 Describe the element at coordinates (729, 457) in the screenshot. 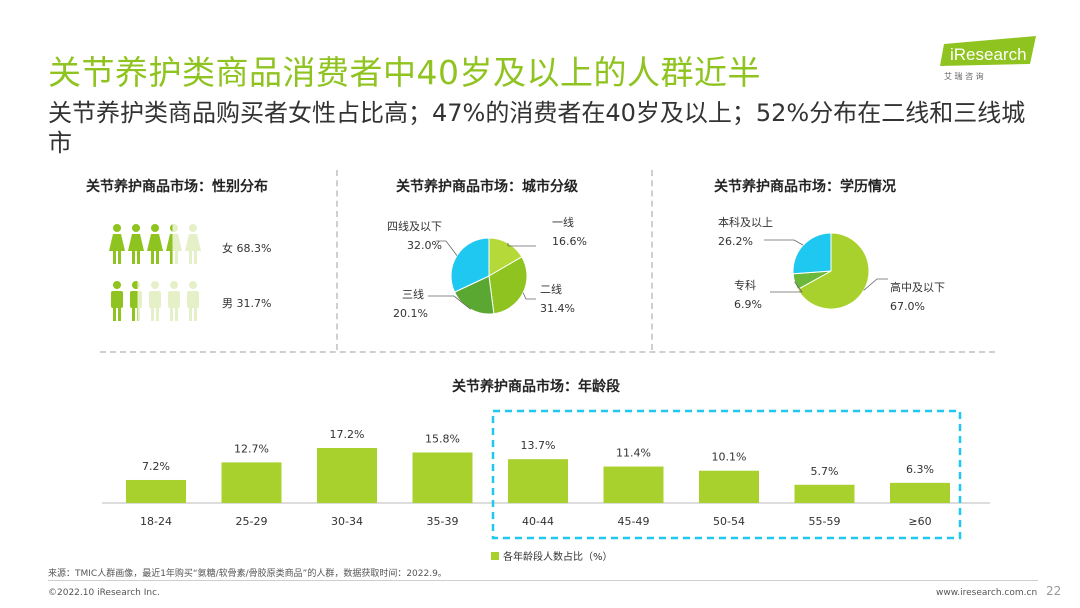

I see `age-value-label-7: 10.1%` at that location.